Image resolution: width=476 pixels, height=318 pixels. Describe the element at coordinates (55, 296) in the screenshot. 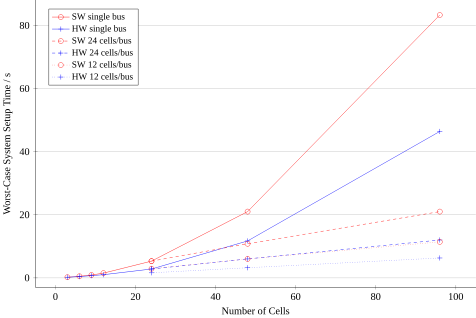

I see `x-tick-label: 0` at that location.